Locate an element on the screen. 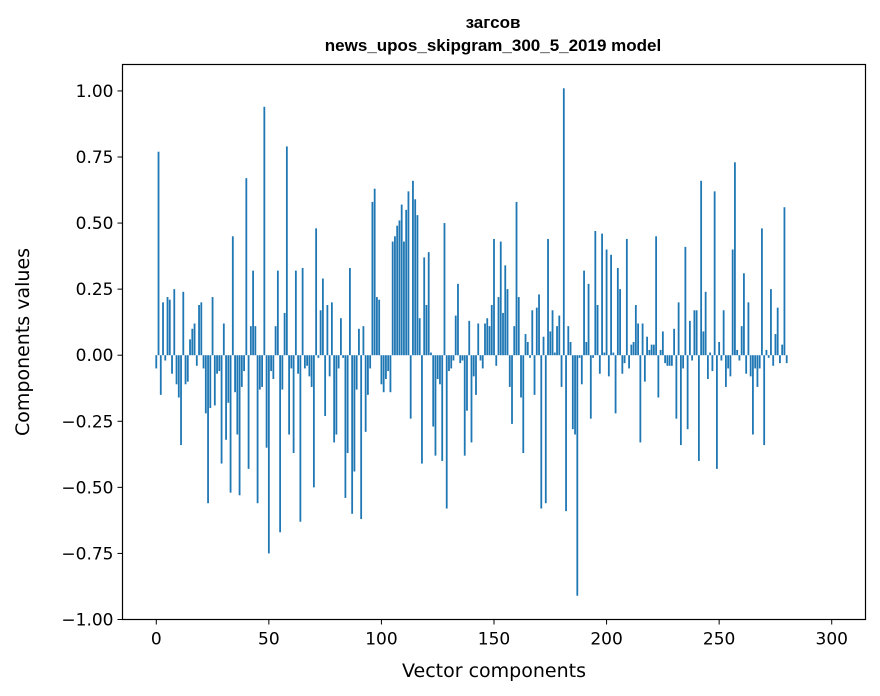 The image size is (880, 696). x-tick-label: 150 is located at coordinates (494, 640).